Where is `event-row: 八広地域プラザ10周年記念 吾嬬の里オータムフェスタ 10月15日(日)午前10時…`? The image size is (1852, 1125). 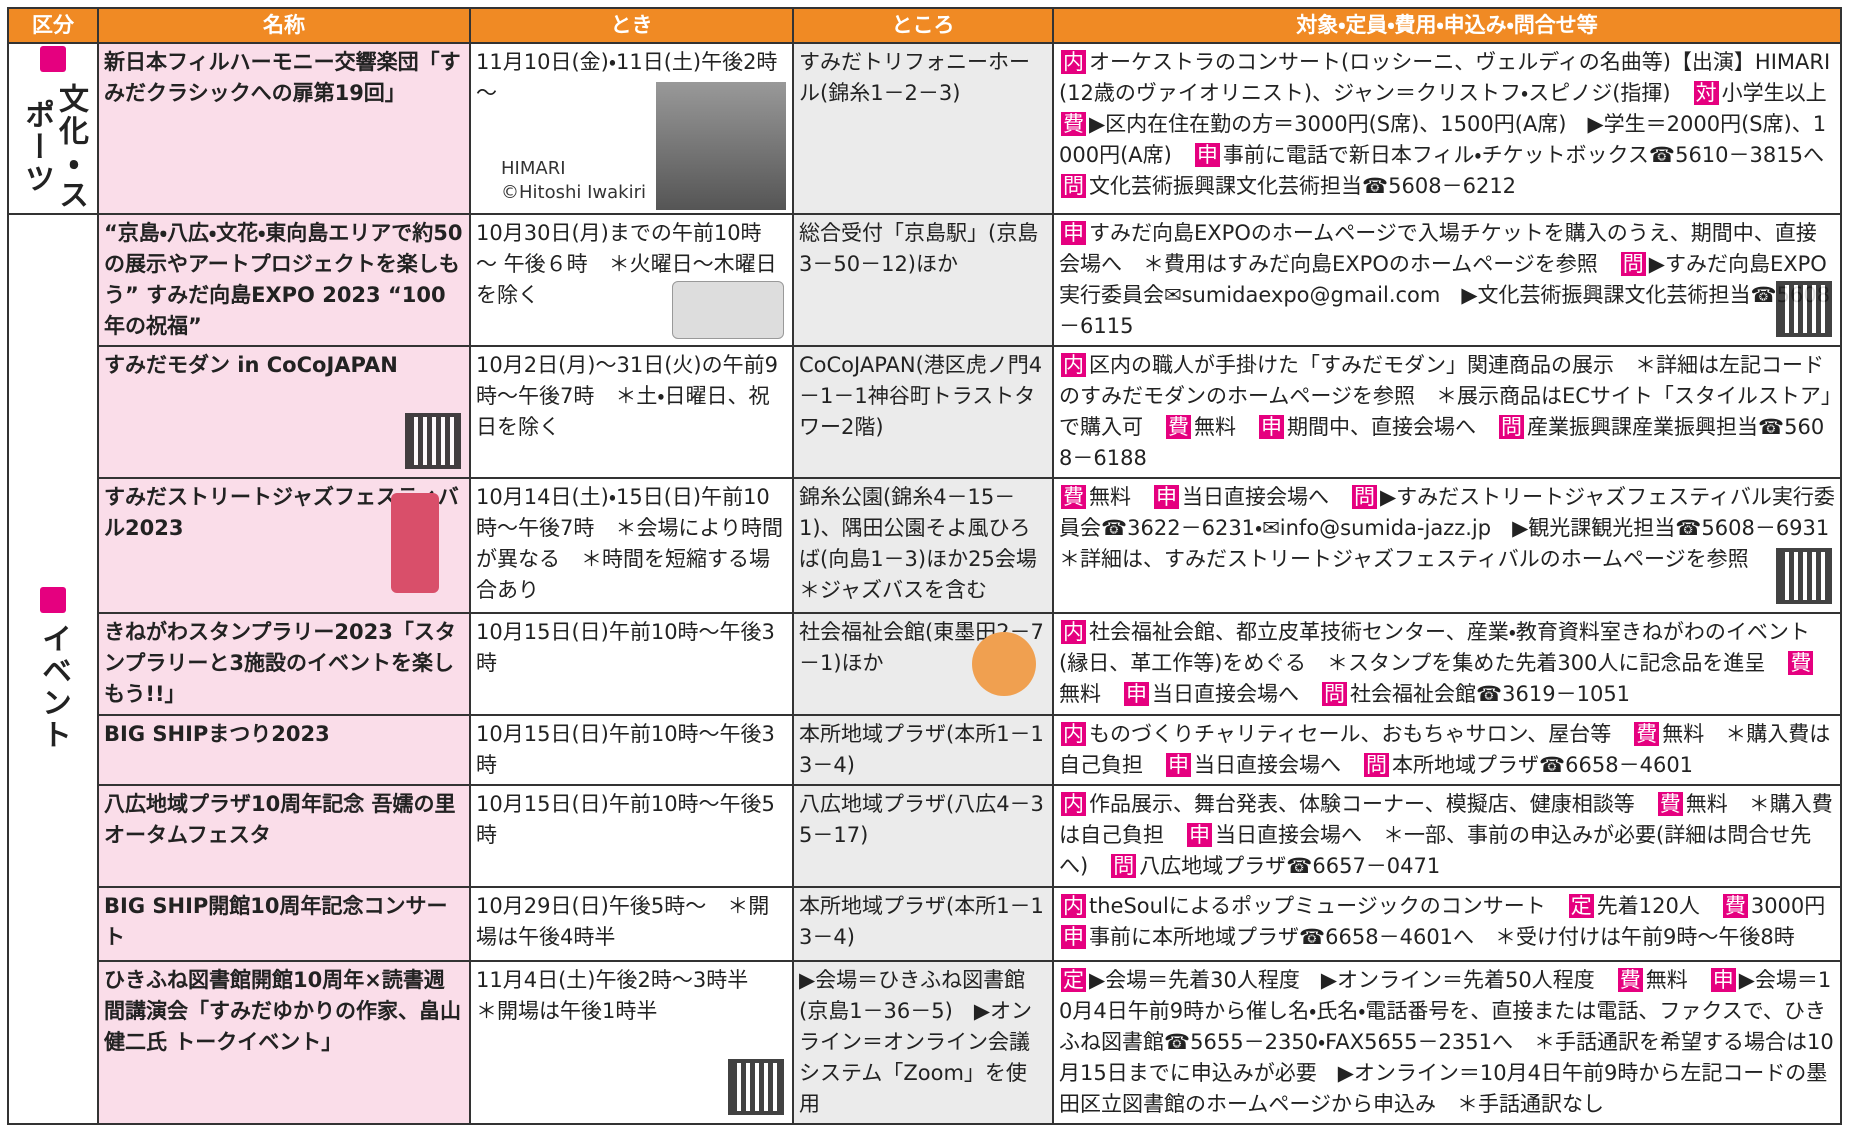 event-row: 八広地域プラザ10周年記念 吾嬬の里オータムフェスタ 10月15日(日)午前10時… is located at coordinates (925, 836).